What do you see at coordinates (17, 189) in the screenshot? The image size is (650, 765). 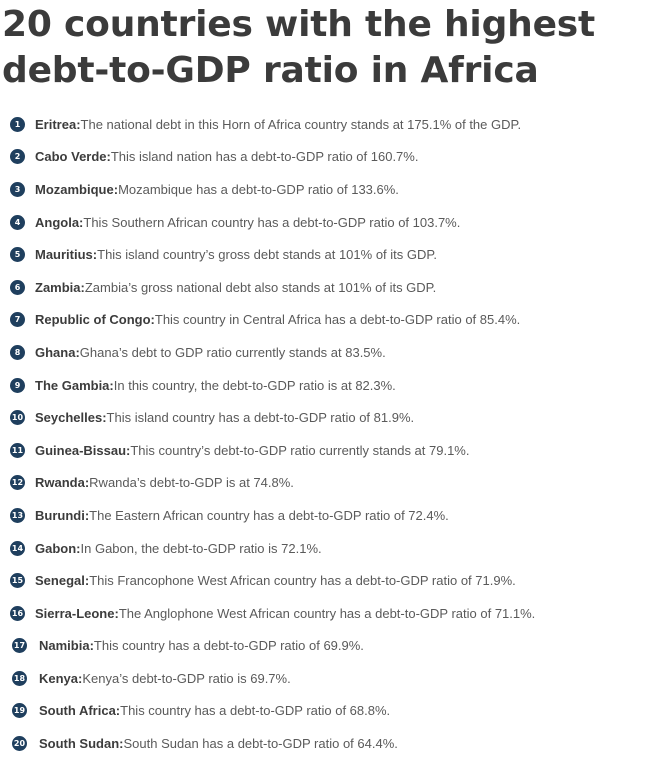 I see `number-badge: 3` at bounding box center [17, 189].